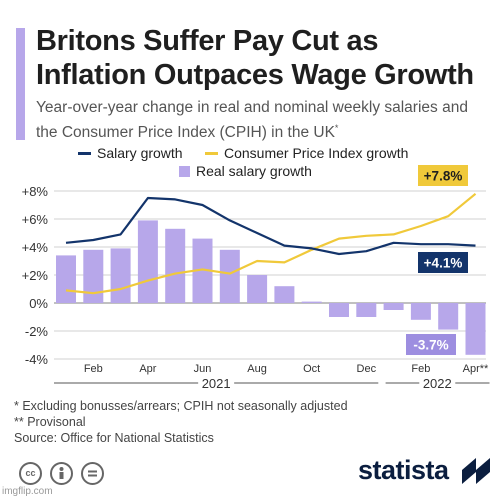 The height and width of the screenshot is (500, 500). Describe the element at coordinates (311, 369) in the screenshot. I see `x-tick-label: Oct` at that location.